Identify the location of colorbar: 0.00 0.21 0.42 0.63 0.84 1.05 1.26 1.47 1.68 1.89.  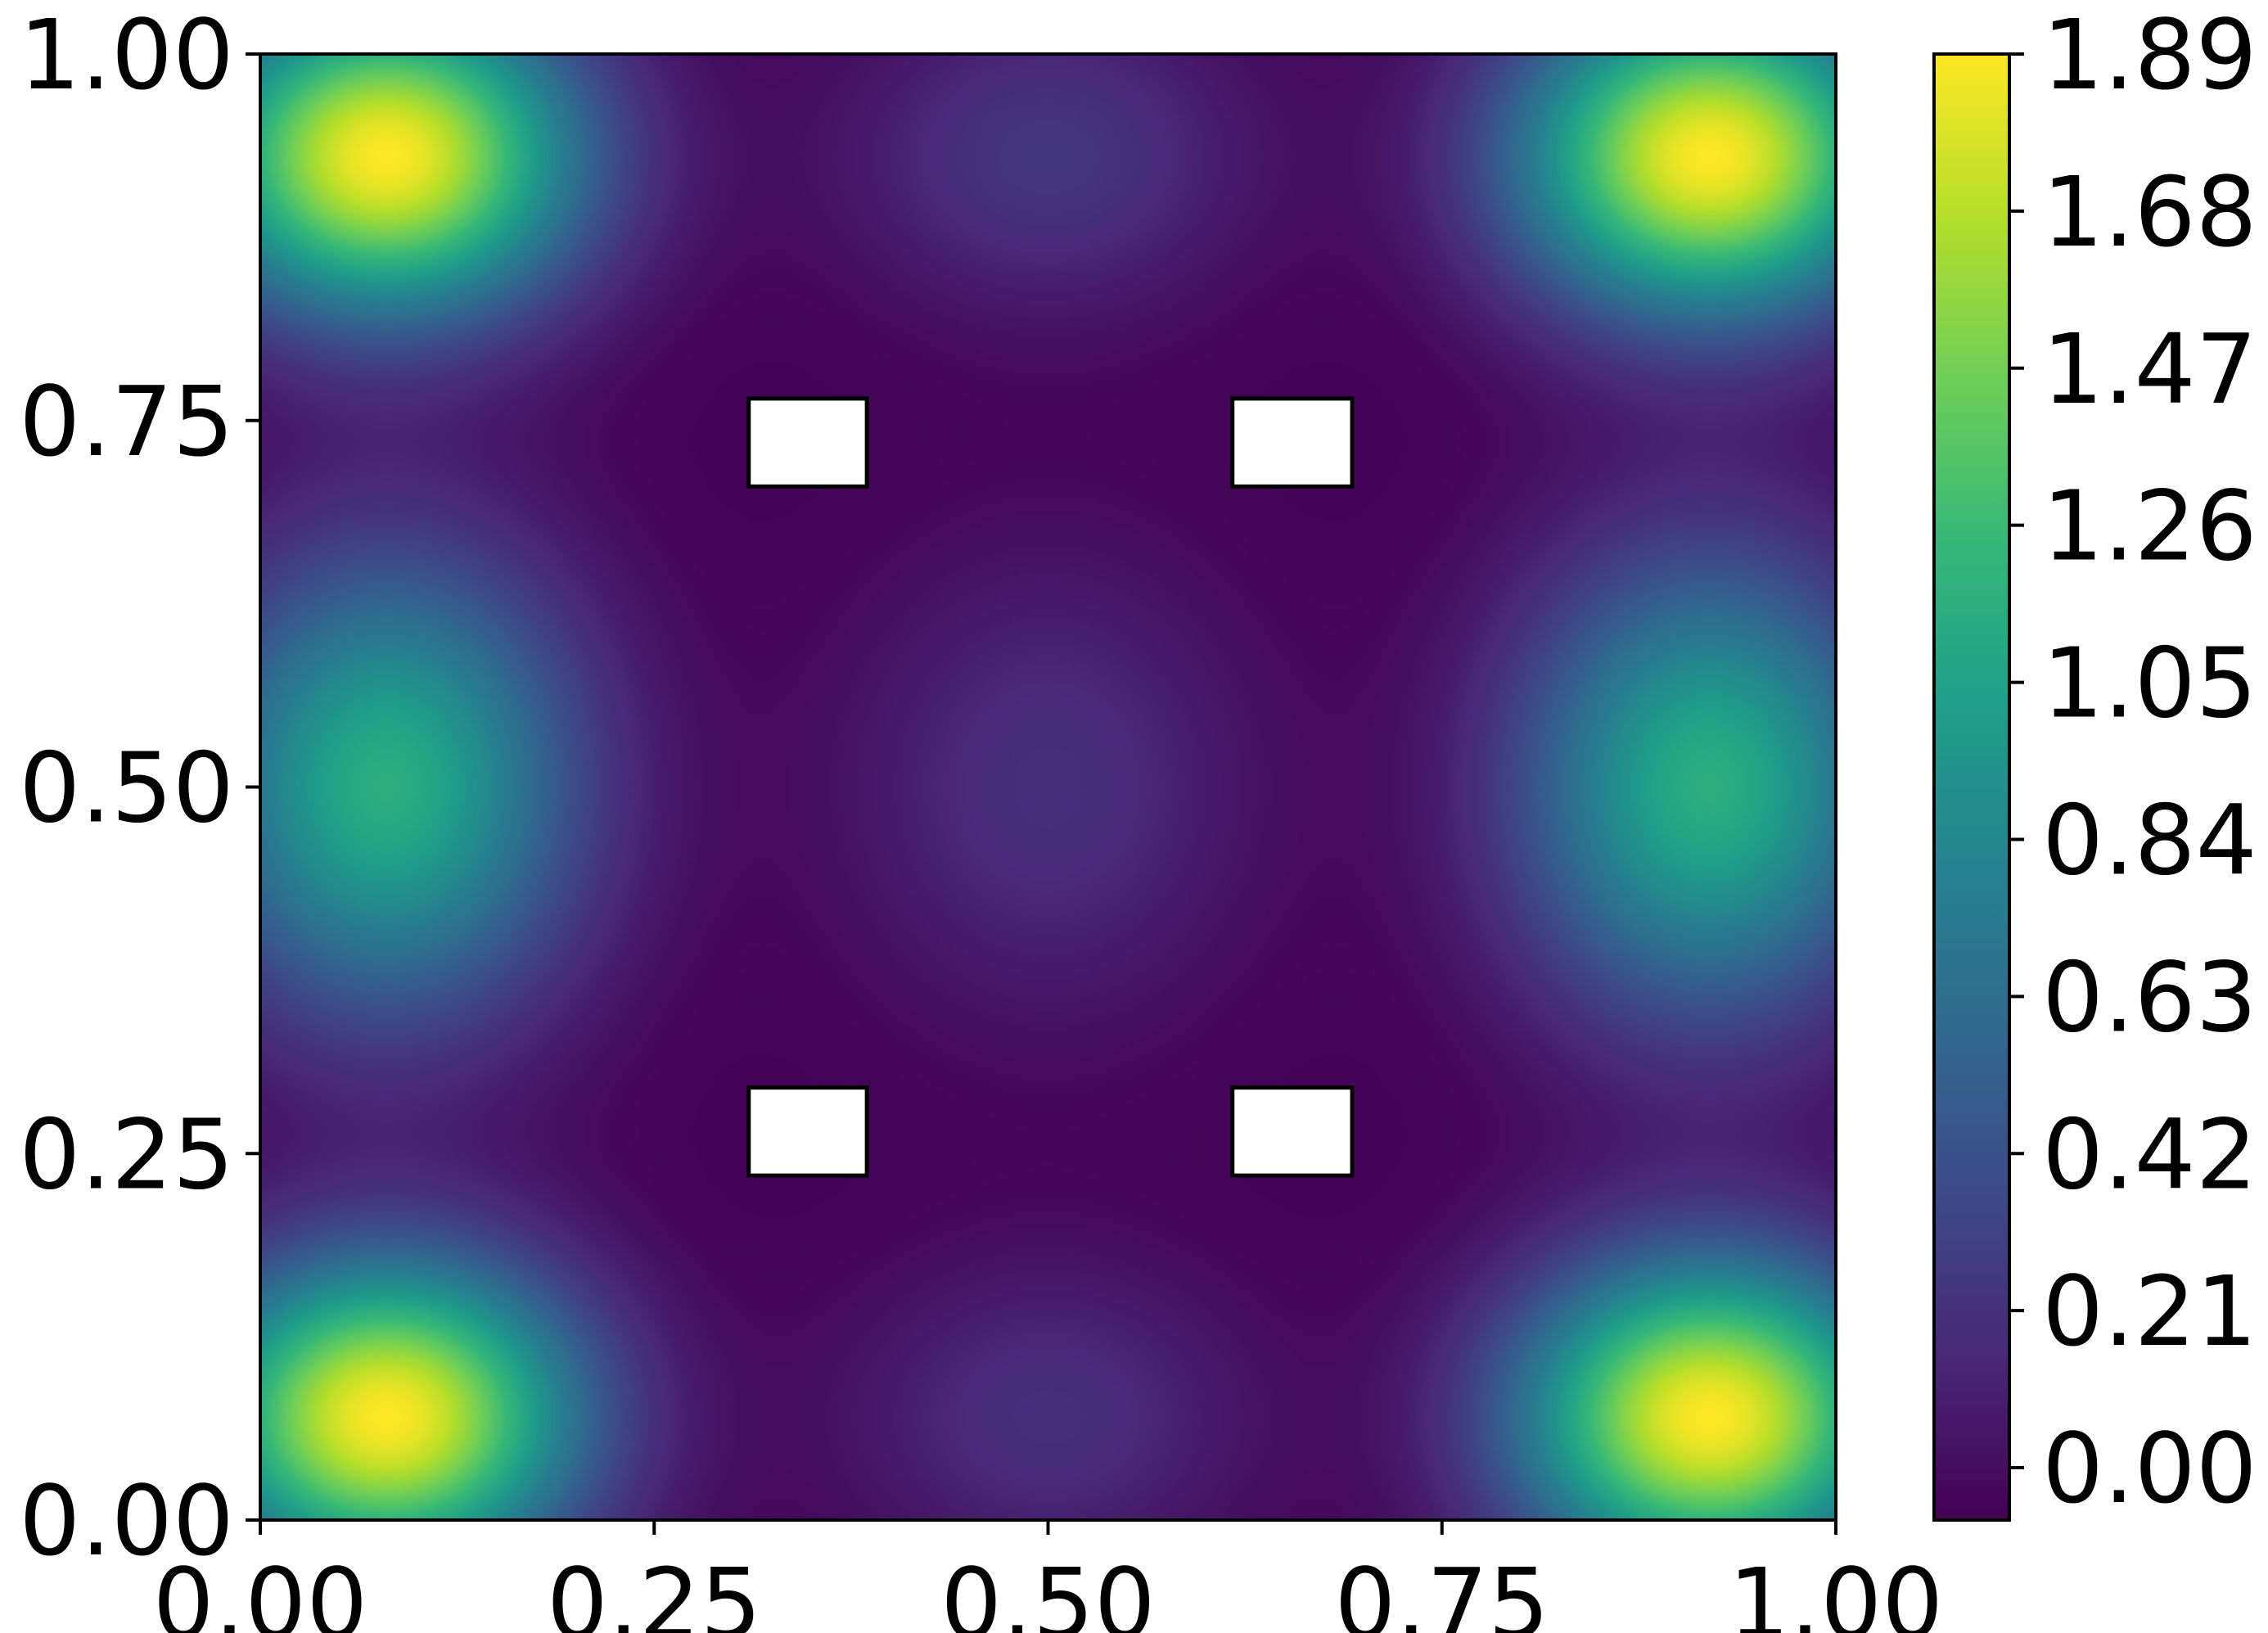
(2094, 763).